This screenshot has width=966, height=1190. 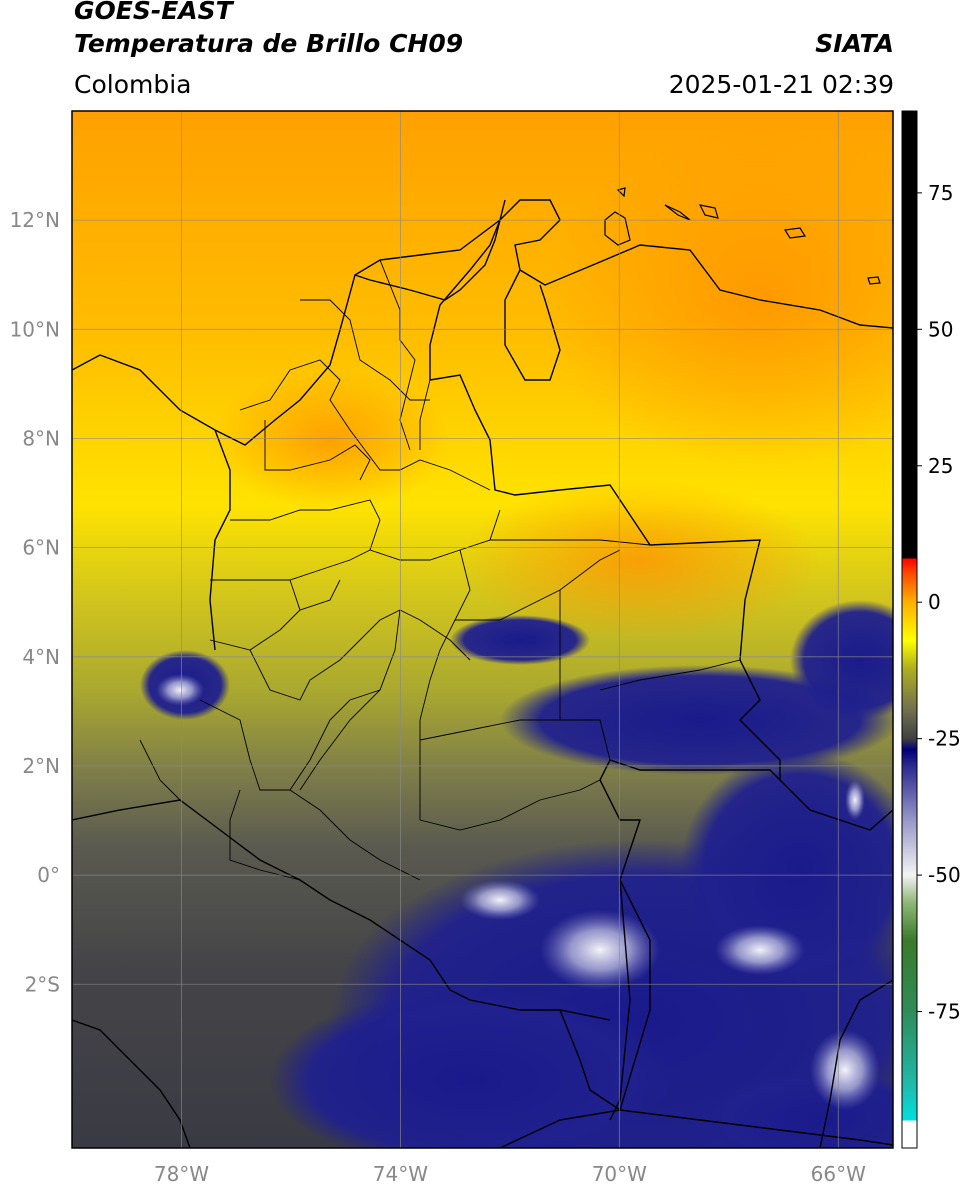 I want to click on colorbar, so click(x=909, y=629).